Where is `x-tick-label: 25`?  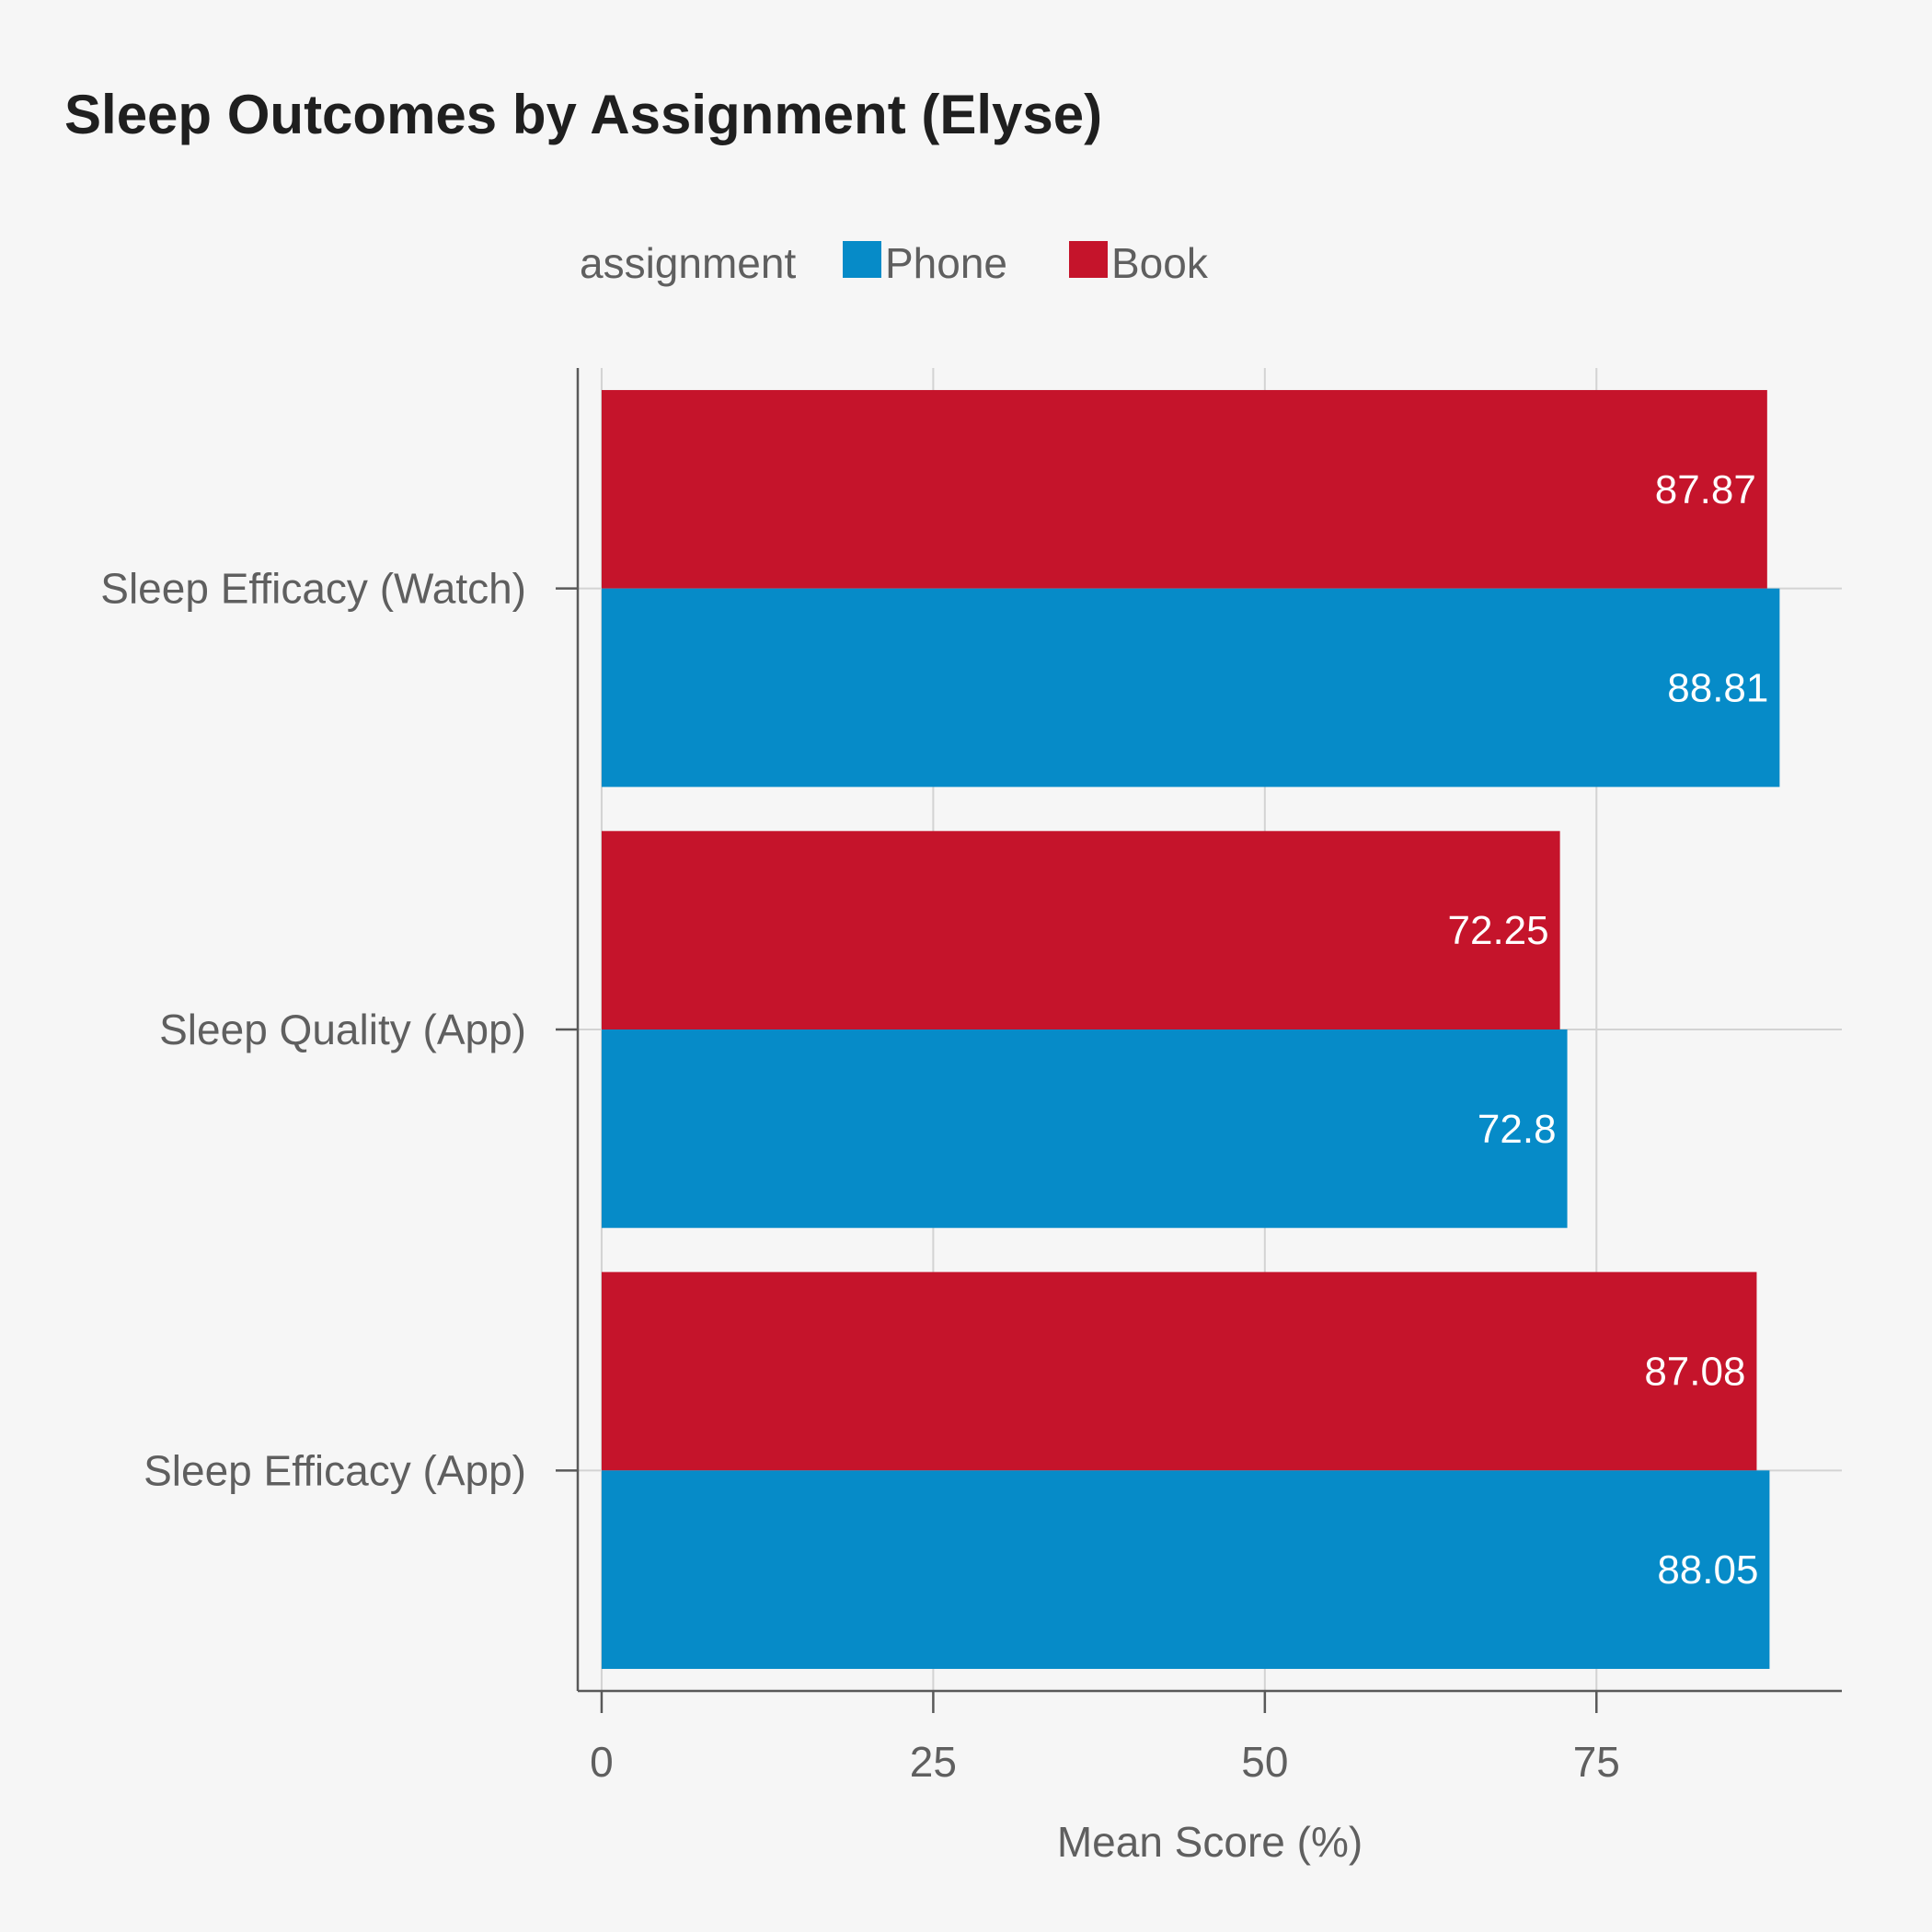 x-tick-label: 25 is located at coordinates (933, 1762).